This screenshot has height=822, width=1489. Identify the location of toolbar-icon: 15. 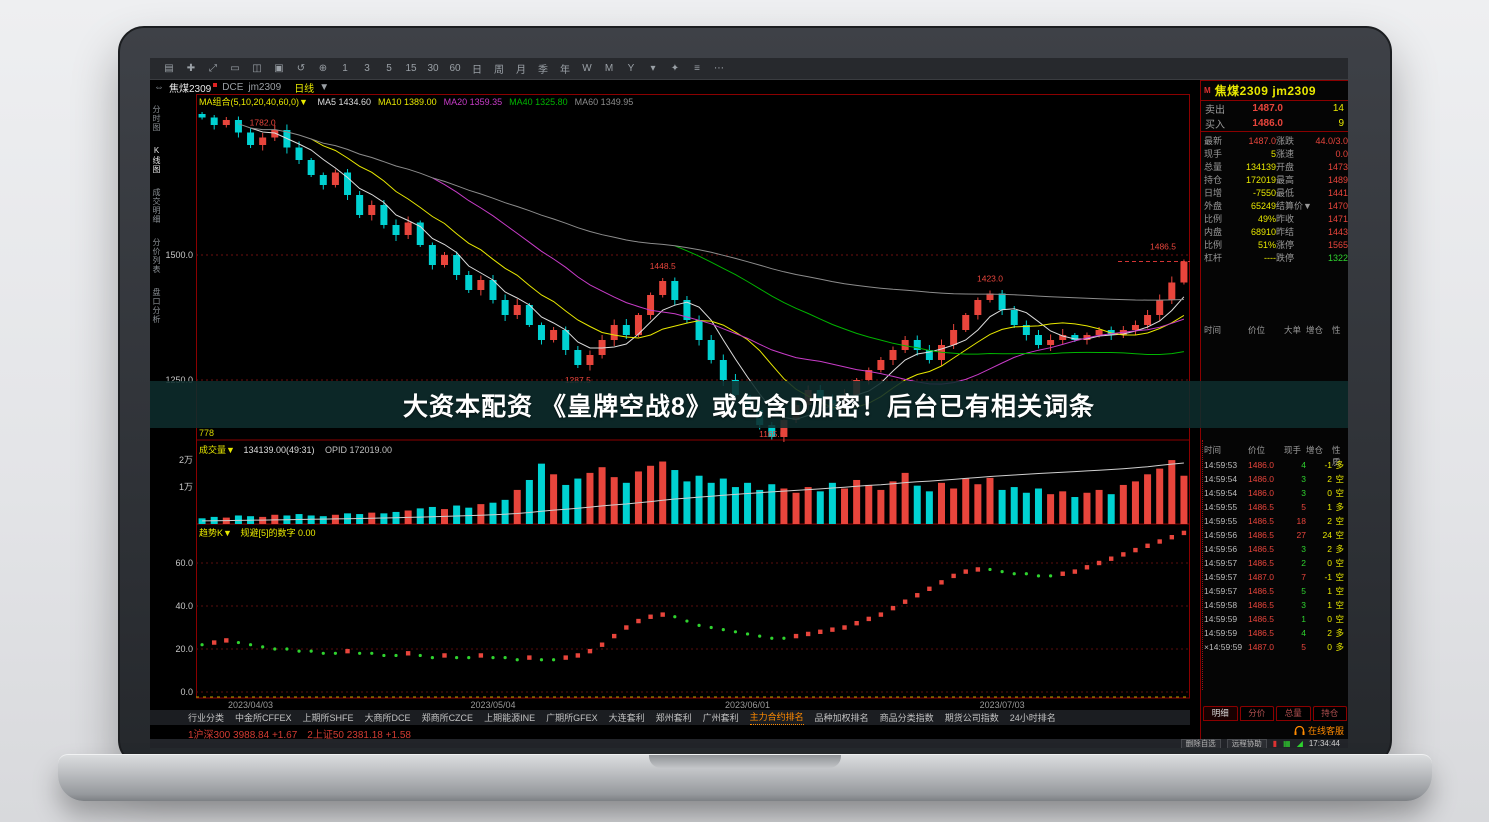
(411, 68).